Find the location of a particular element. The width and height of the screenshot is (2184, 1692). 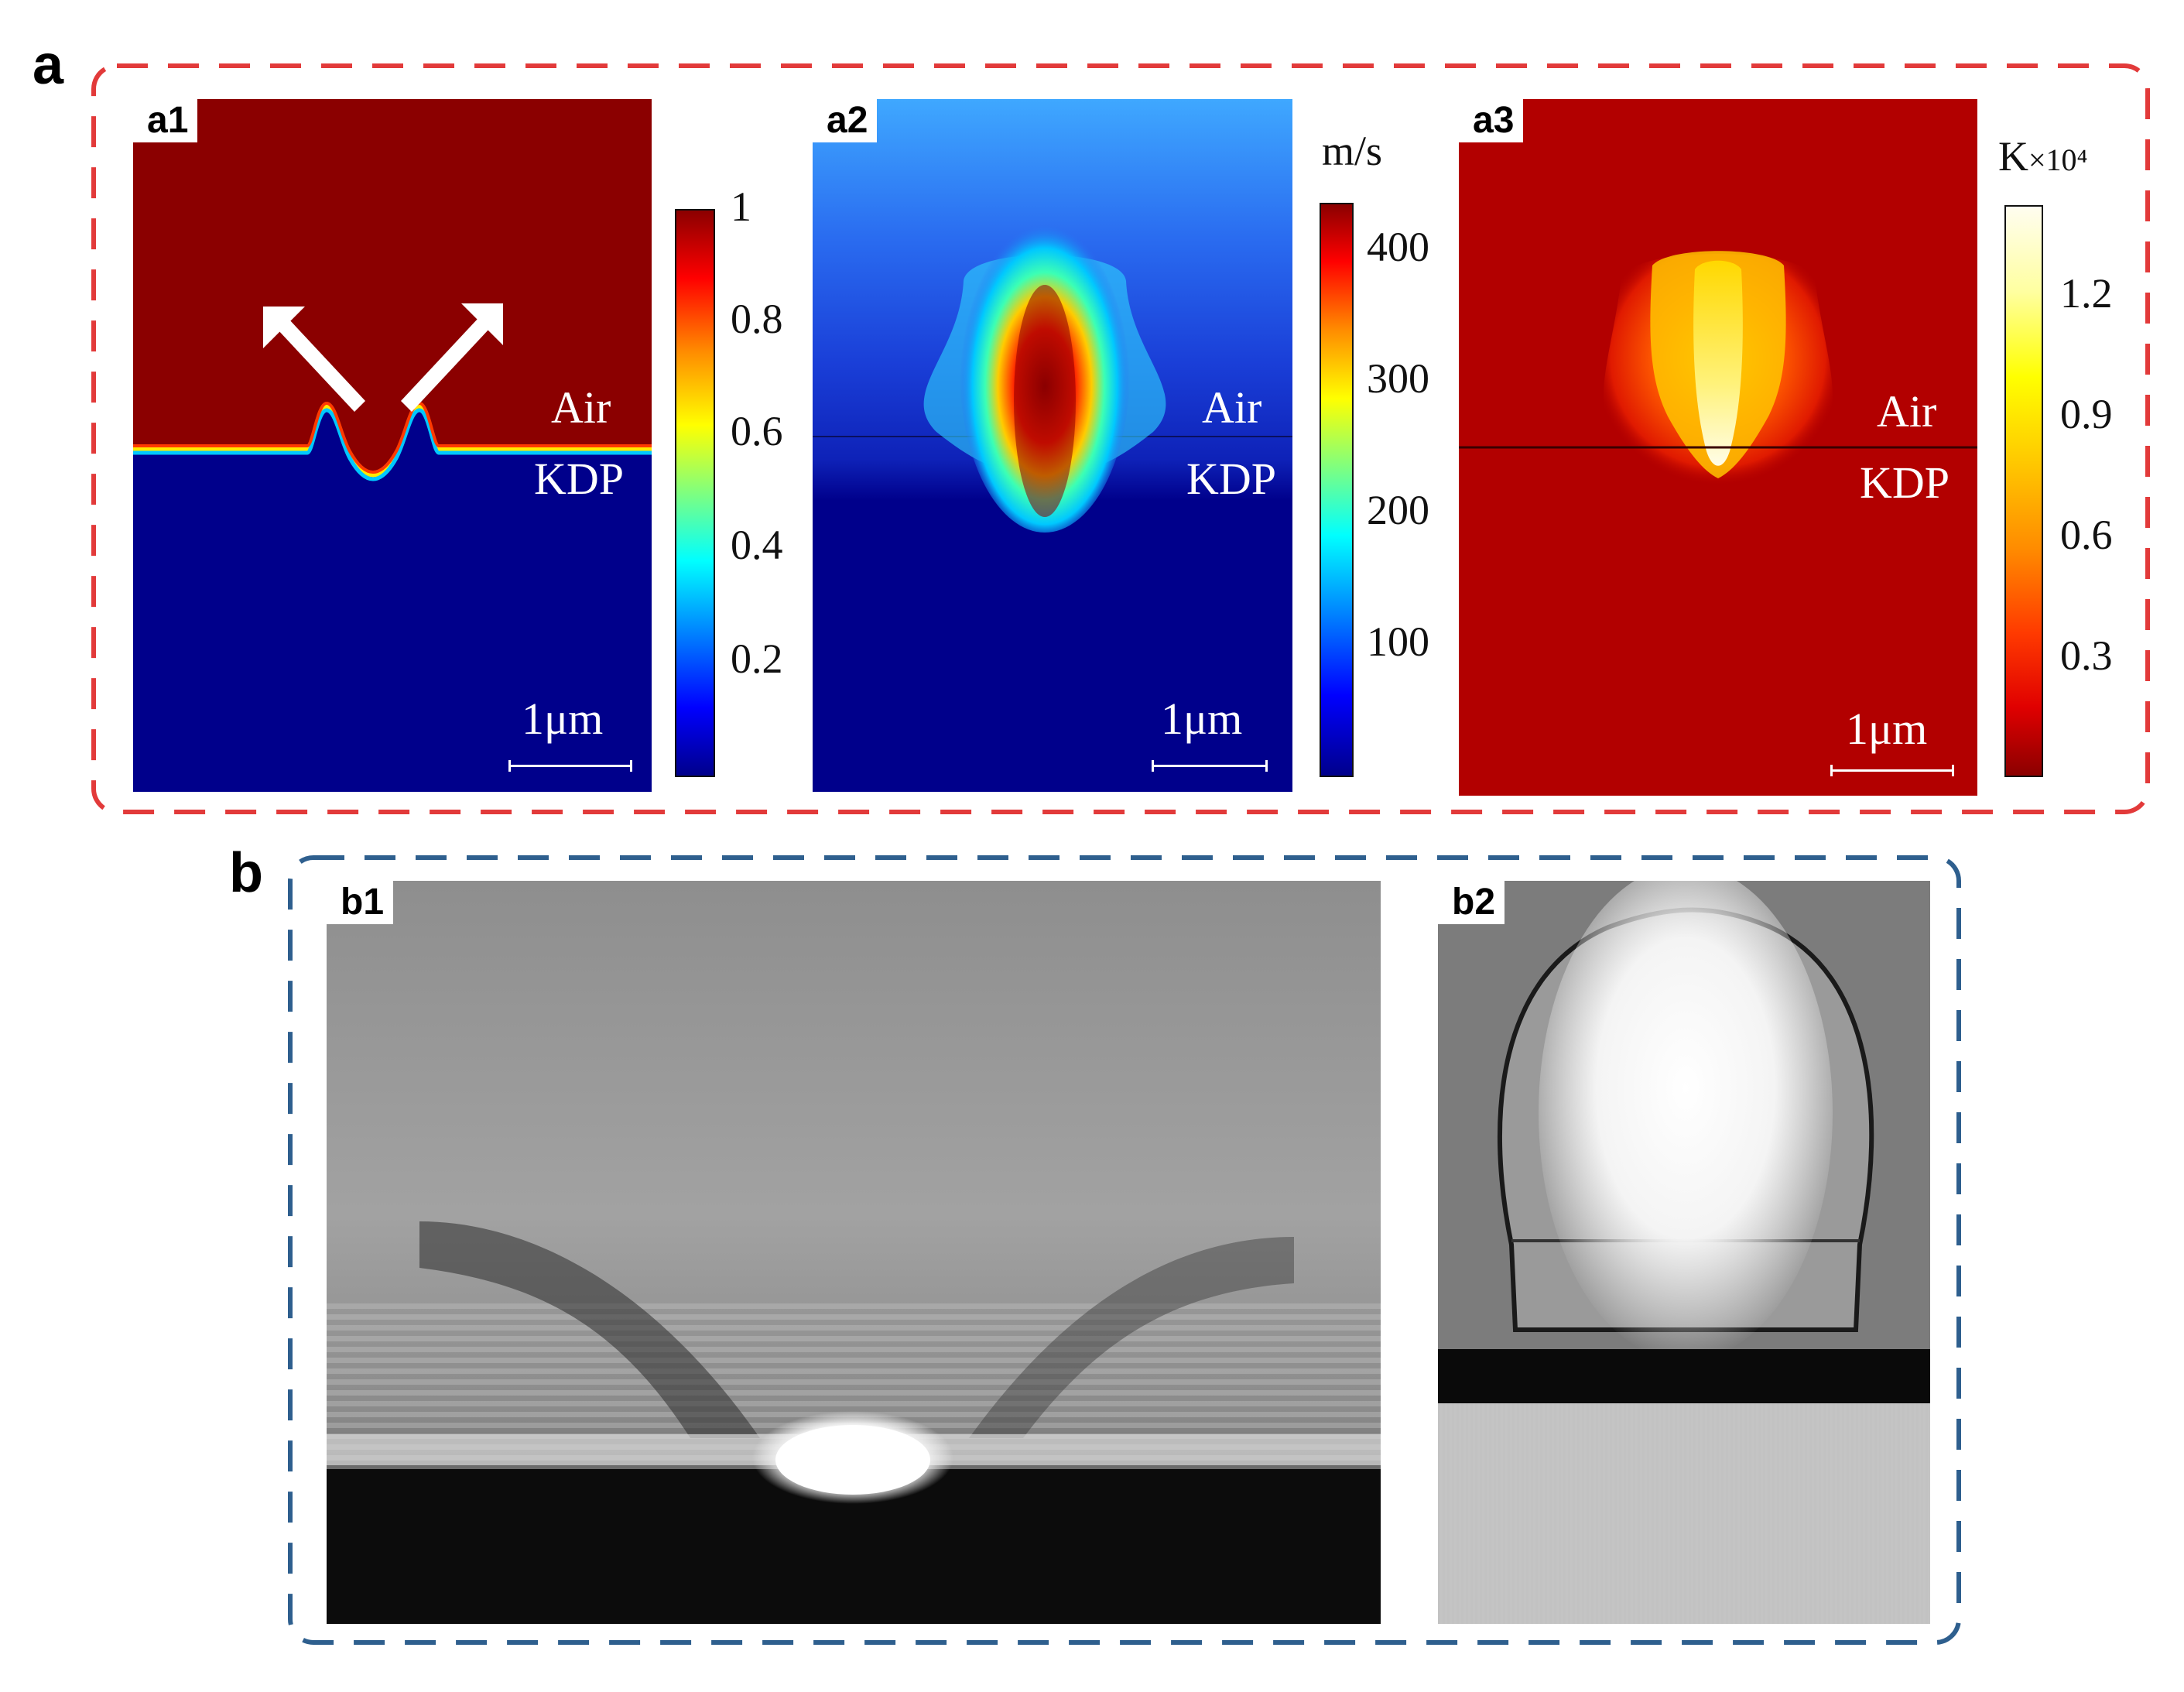

a3-kdp-label: KDP is located at coordinates (1905, 482).